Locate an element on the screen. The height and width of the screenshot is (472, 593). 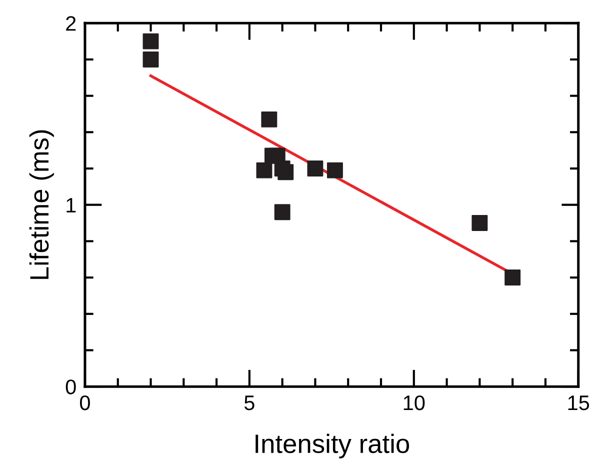
x-tick-label: 0 is located at coordinates (85, 402).